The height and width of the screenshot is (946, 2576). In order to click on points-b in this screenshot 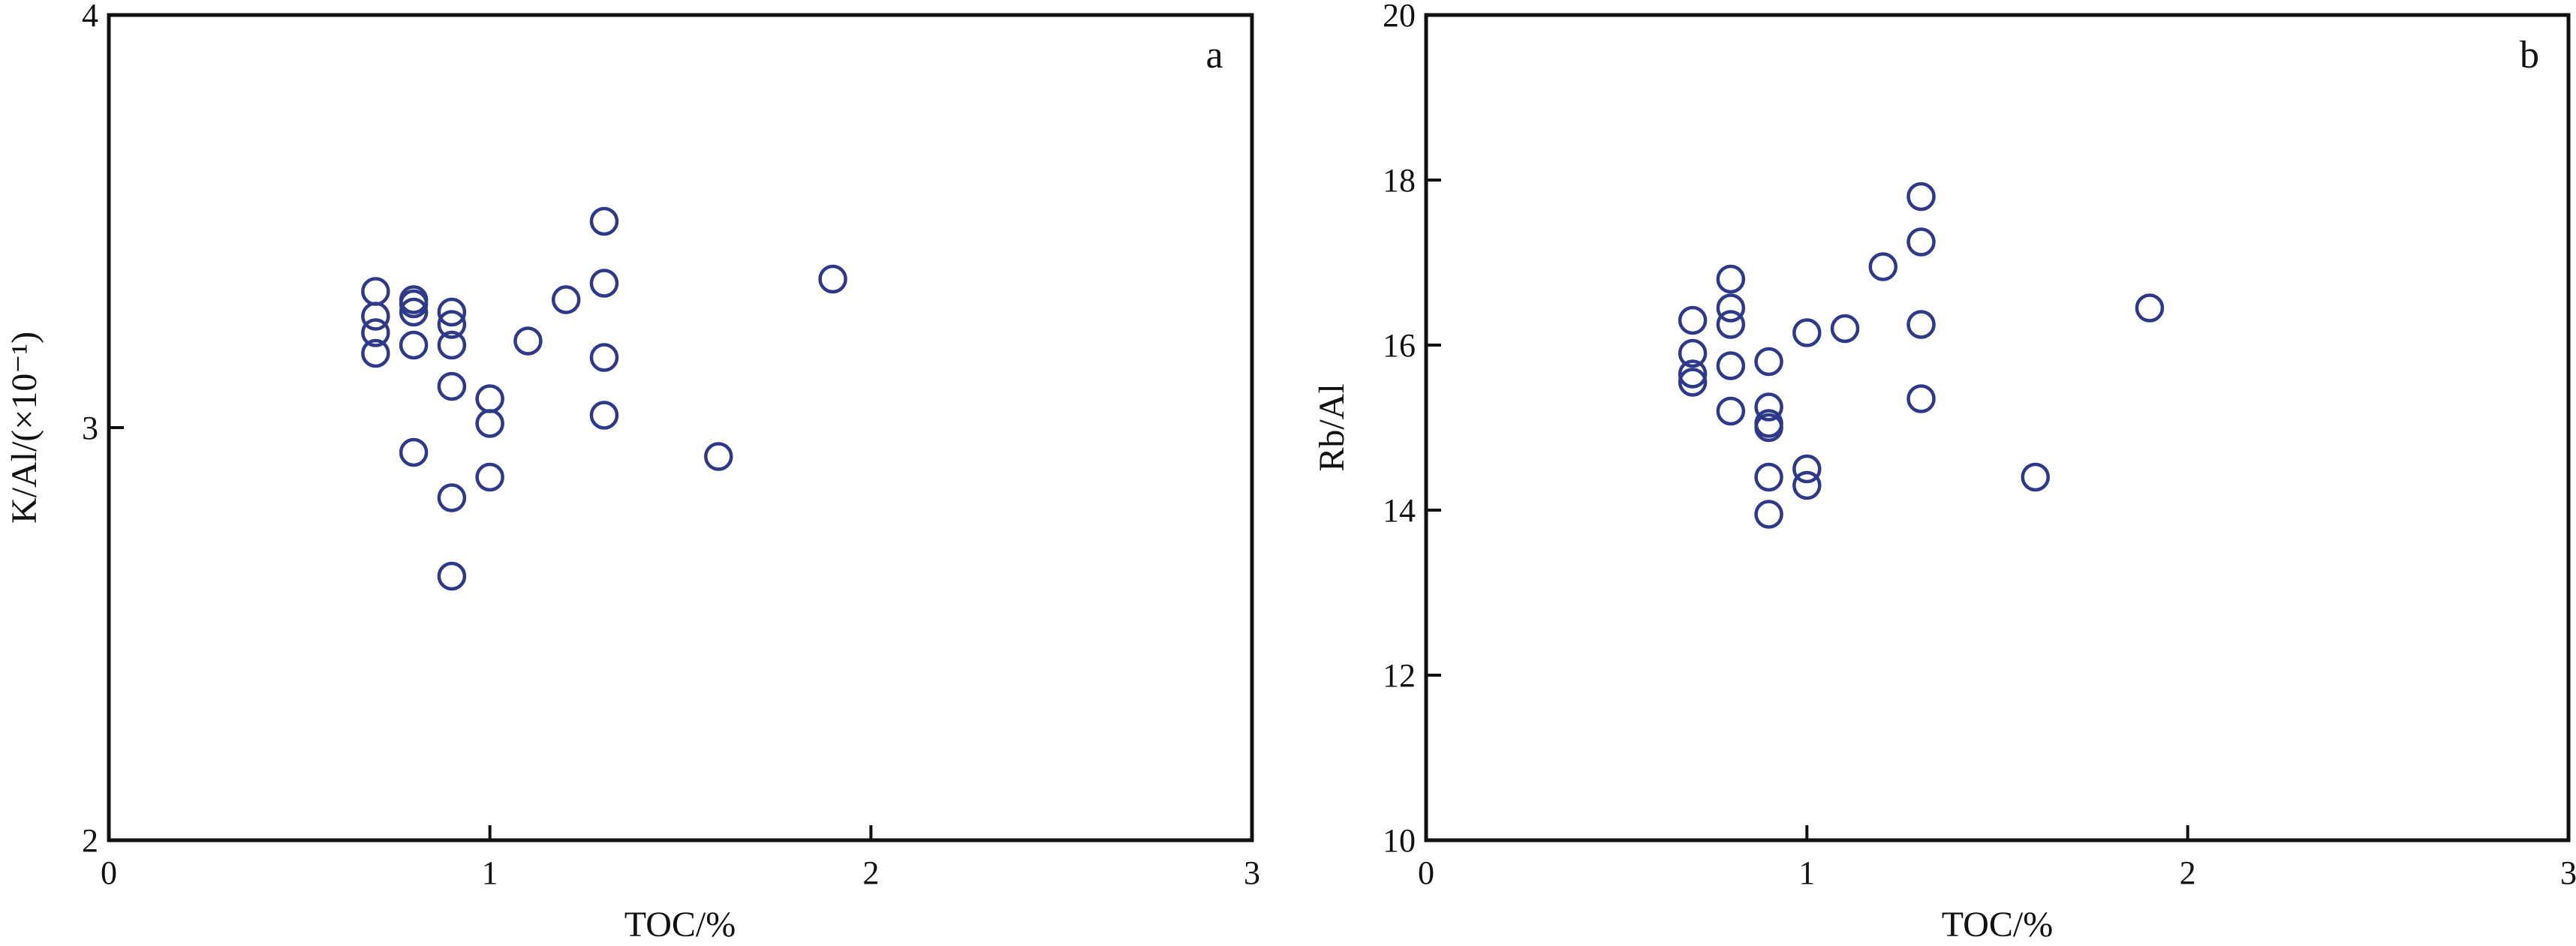, I will do `click(1921, 356)`.